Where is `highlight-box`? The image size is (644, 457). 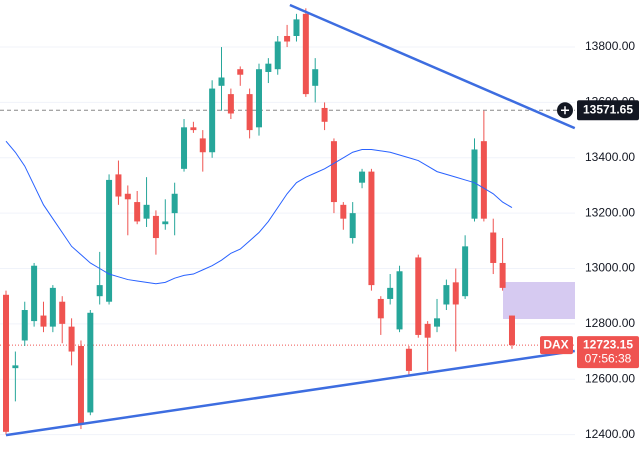 highlight-box is located at coordinates (539, 300).